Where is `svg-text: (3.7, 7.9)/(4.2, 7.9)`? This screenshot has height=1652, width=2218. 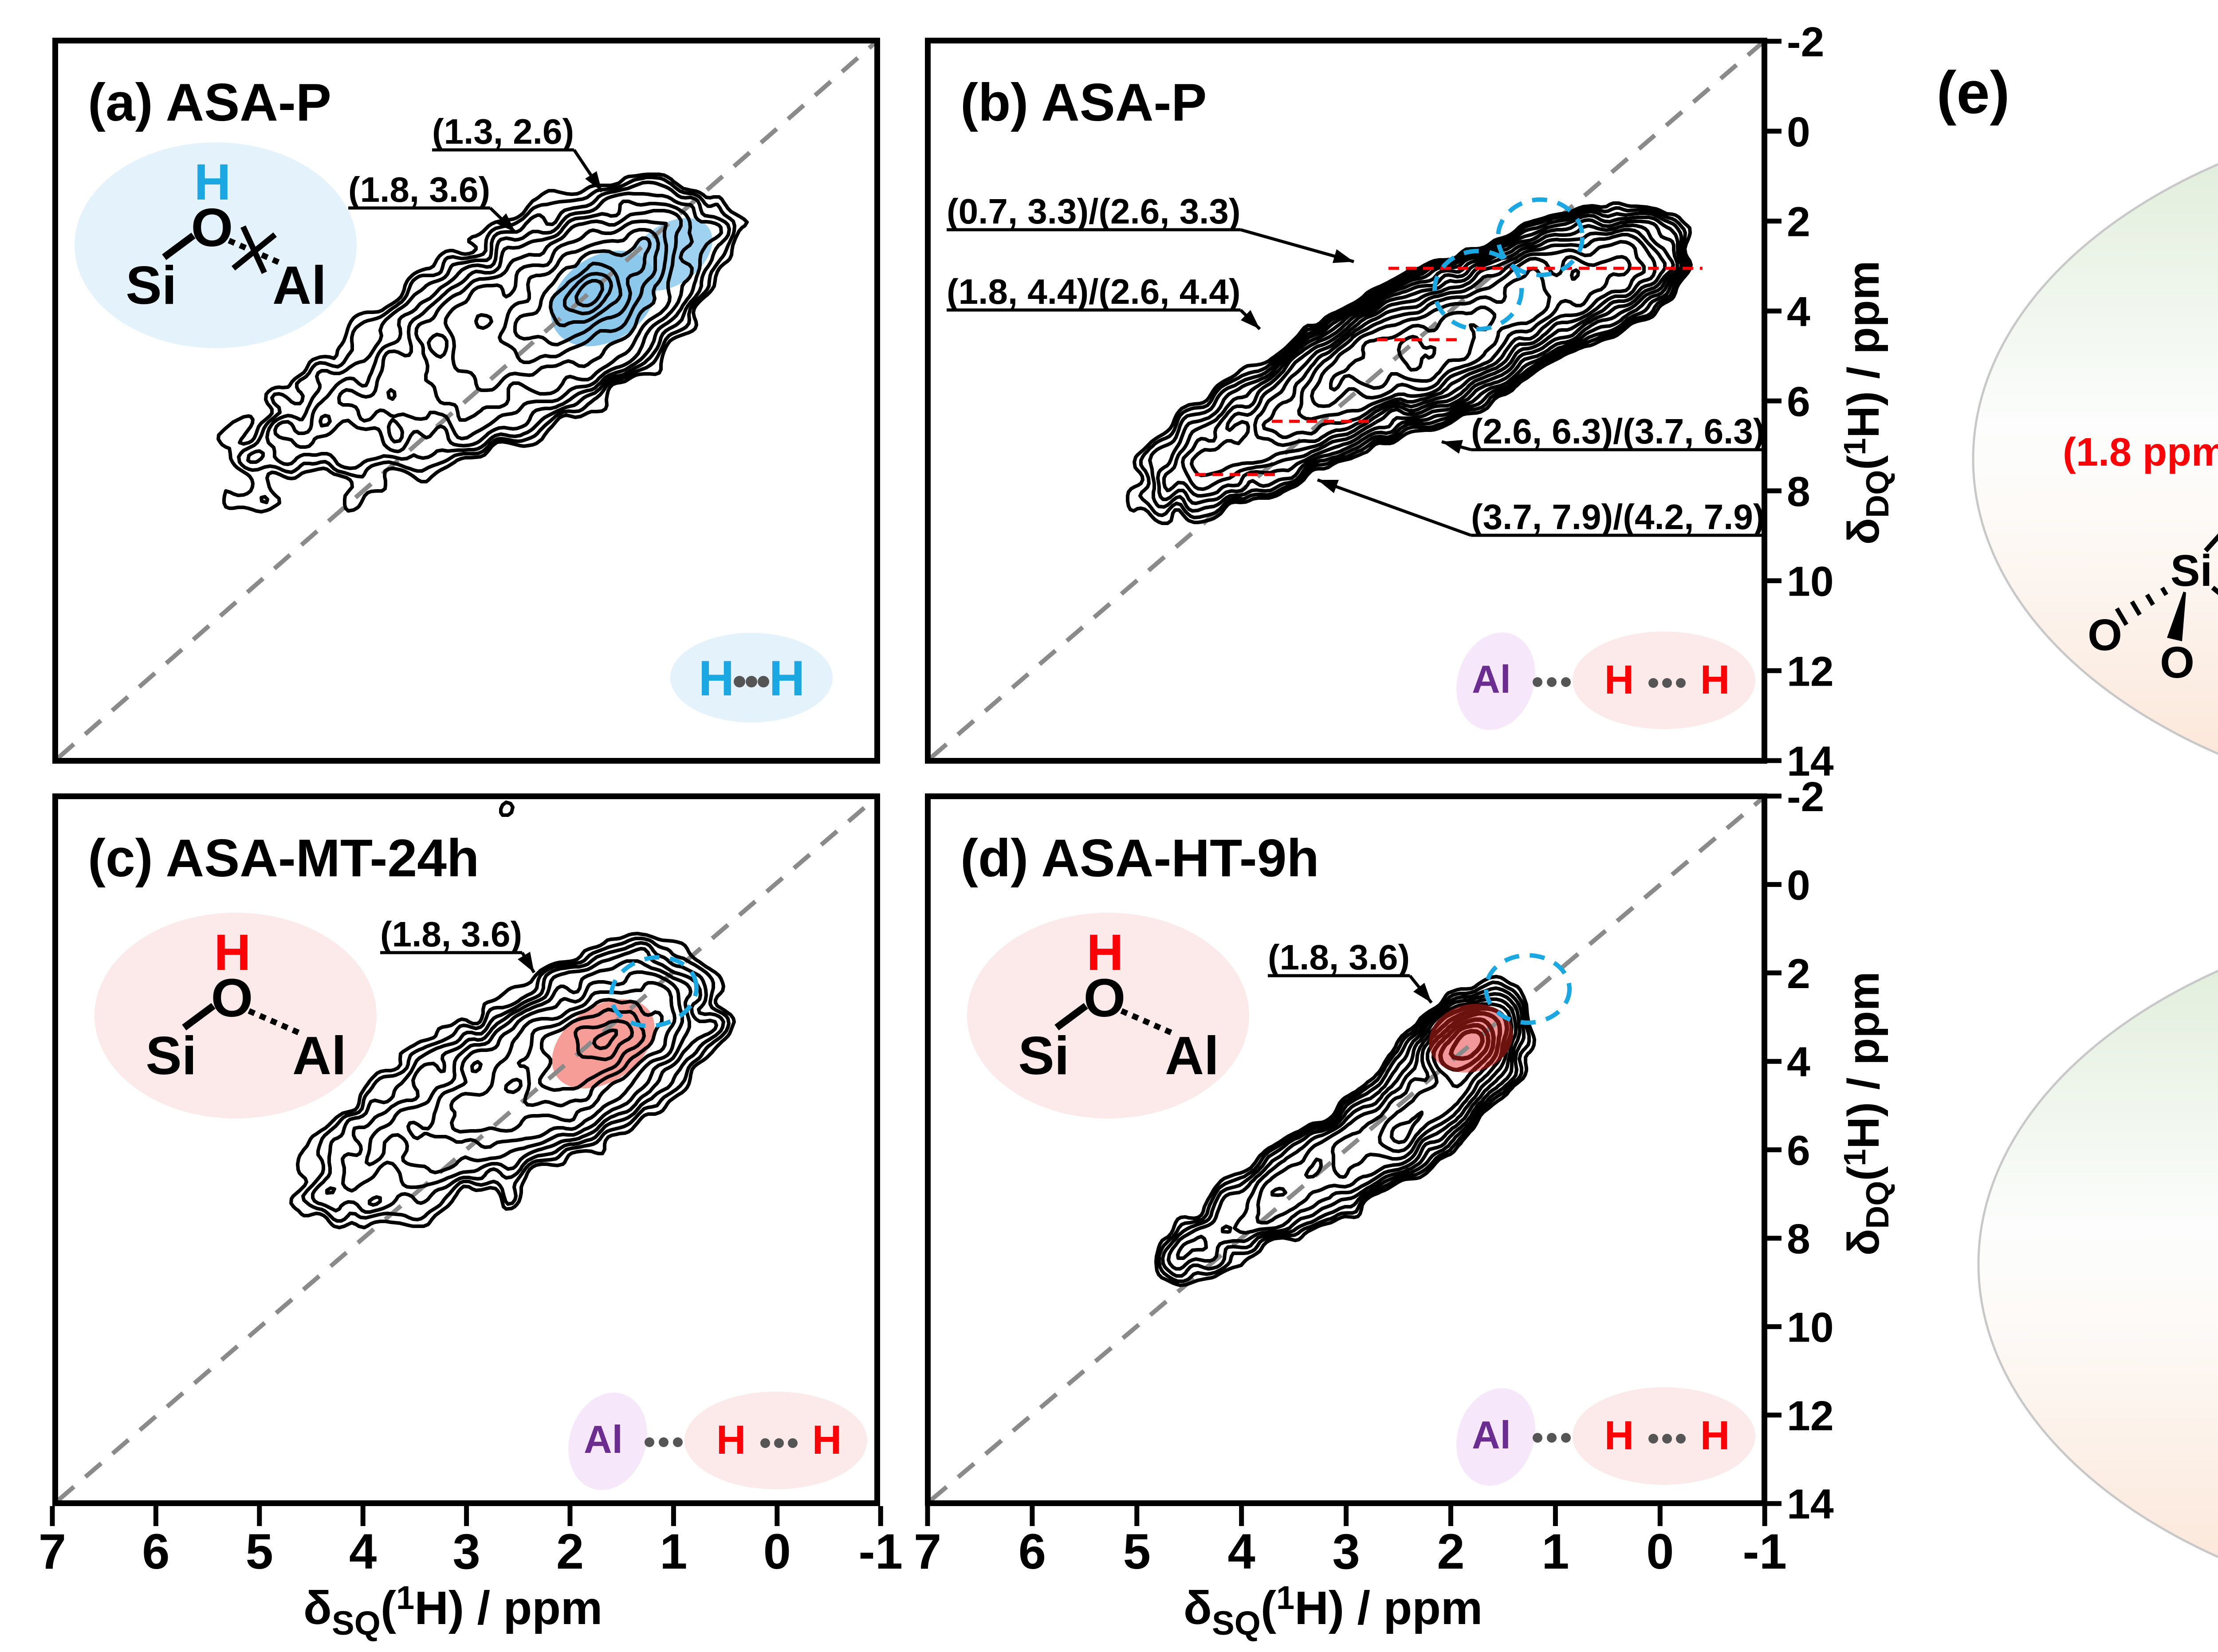
svg-text: (3.7, 7.9)/(4.2, 7.9) is located at coordinates (1616, 517).